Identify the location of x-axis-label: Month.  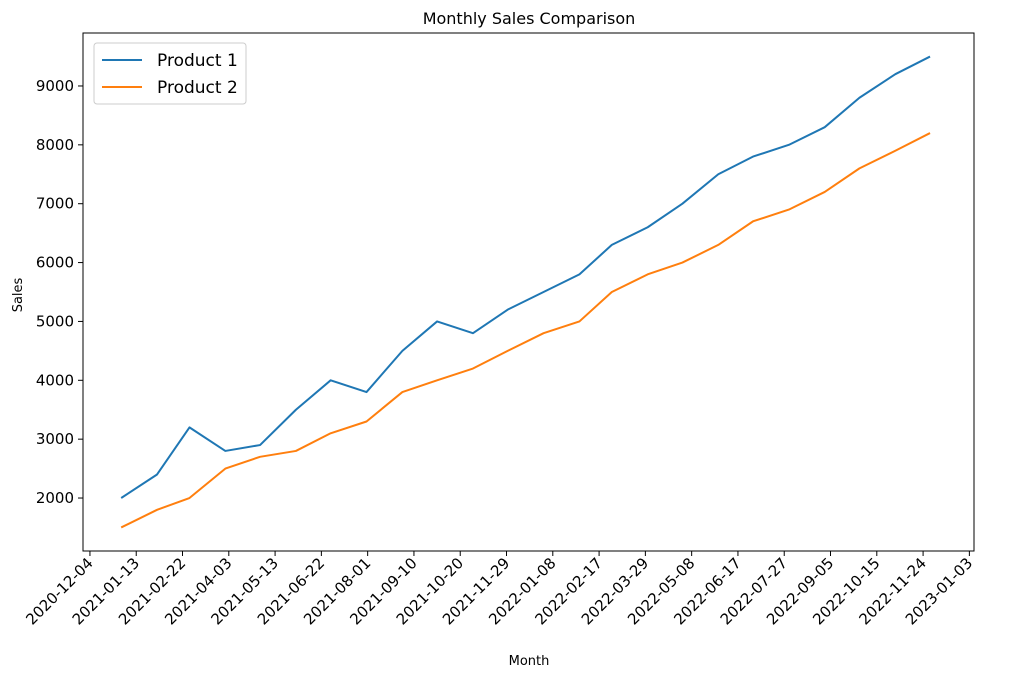
(529, 661).